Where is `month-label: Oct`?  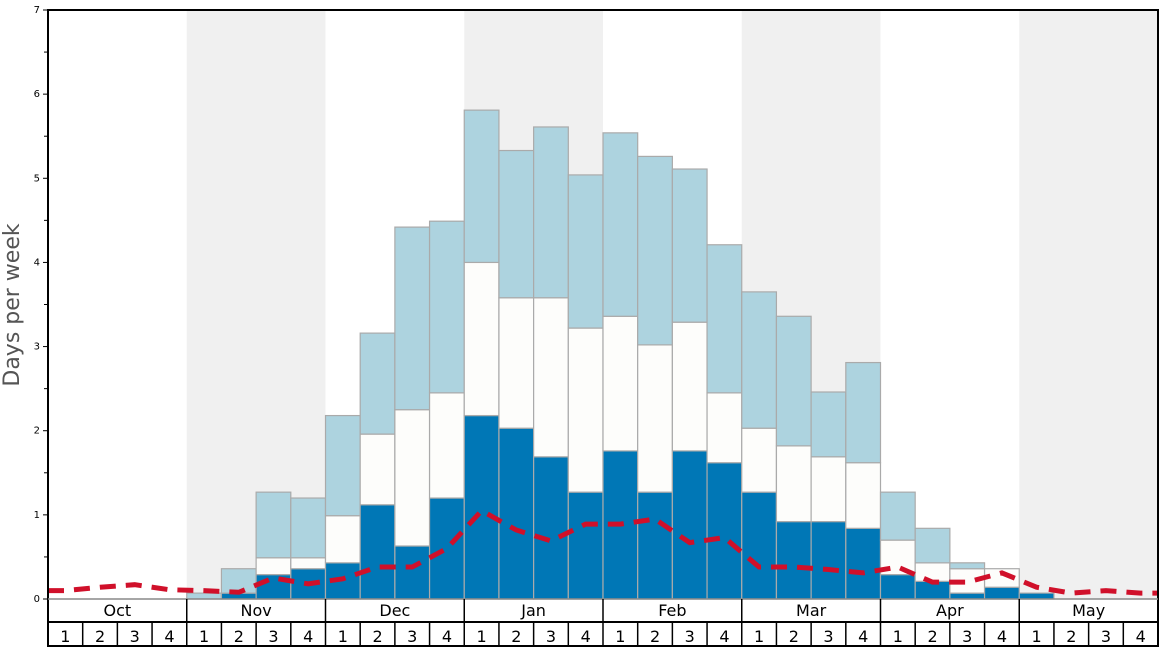 month-label: Oct is located at coordinates (118, 610).